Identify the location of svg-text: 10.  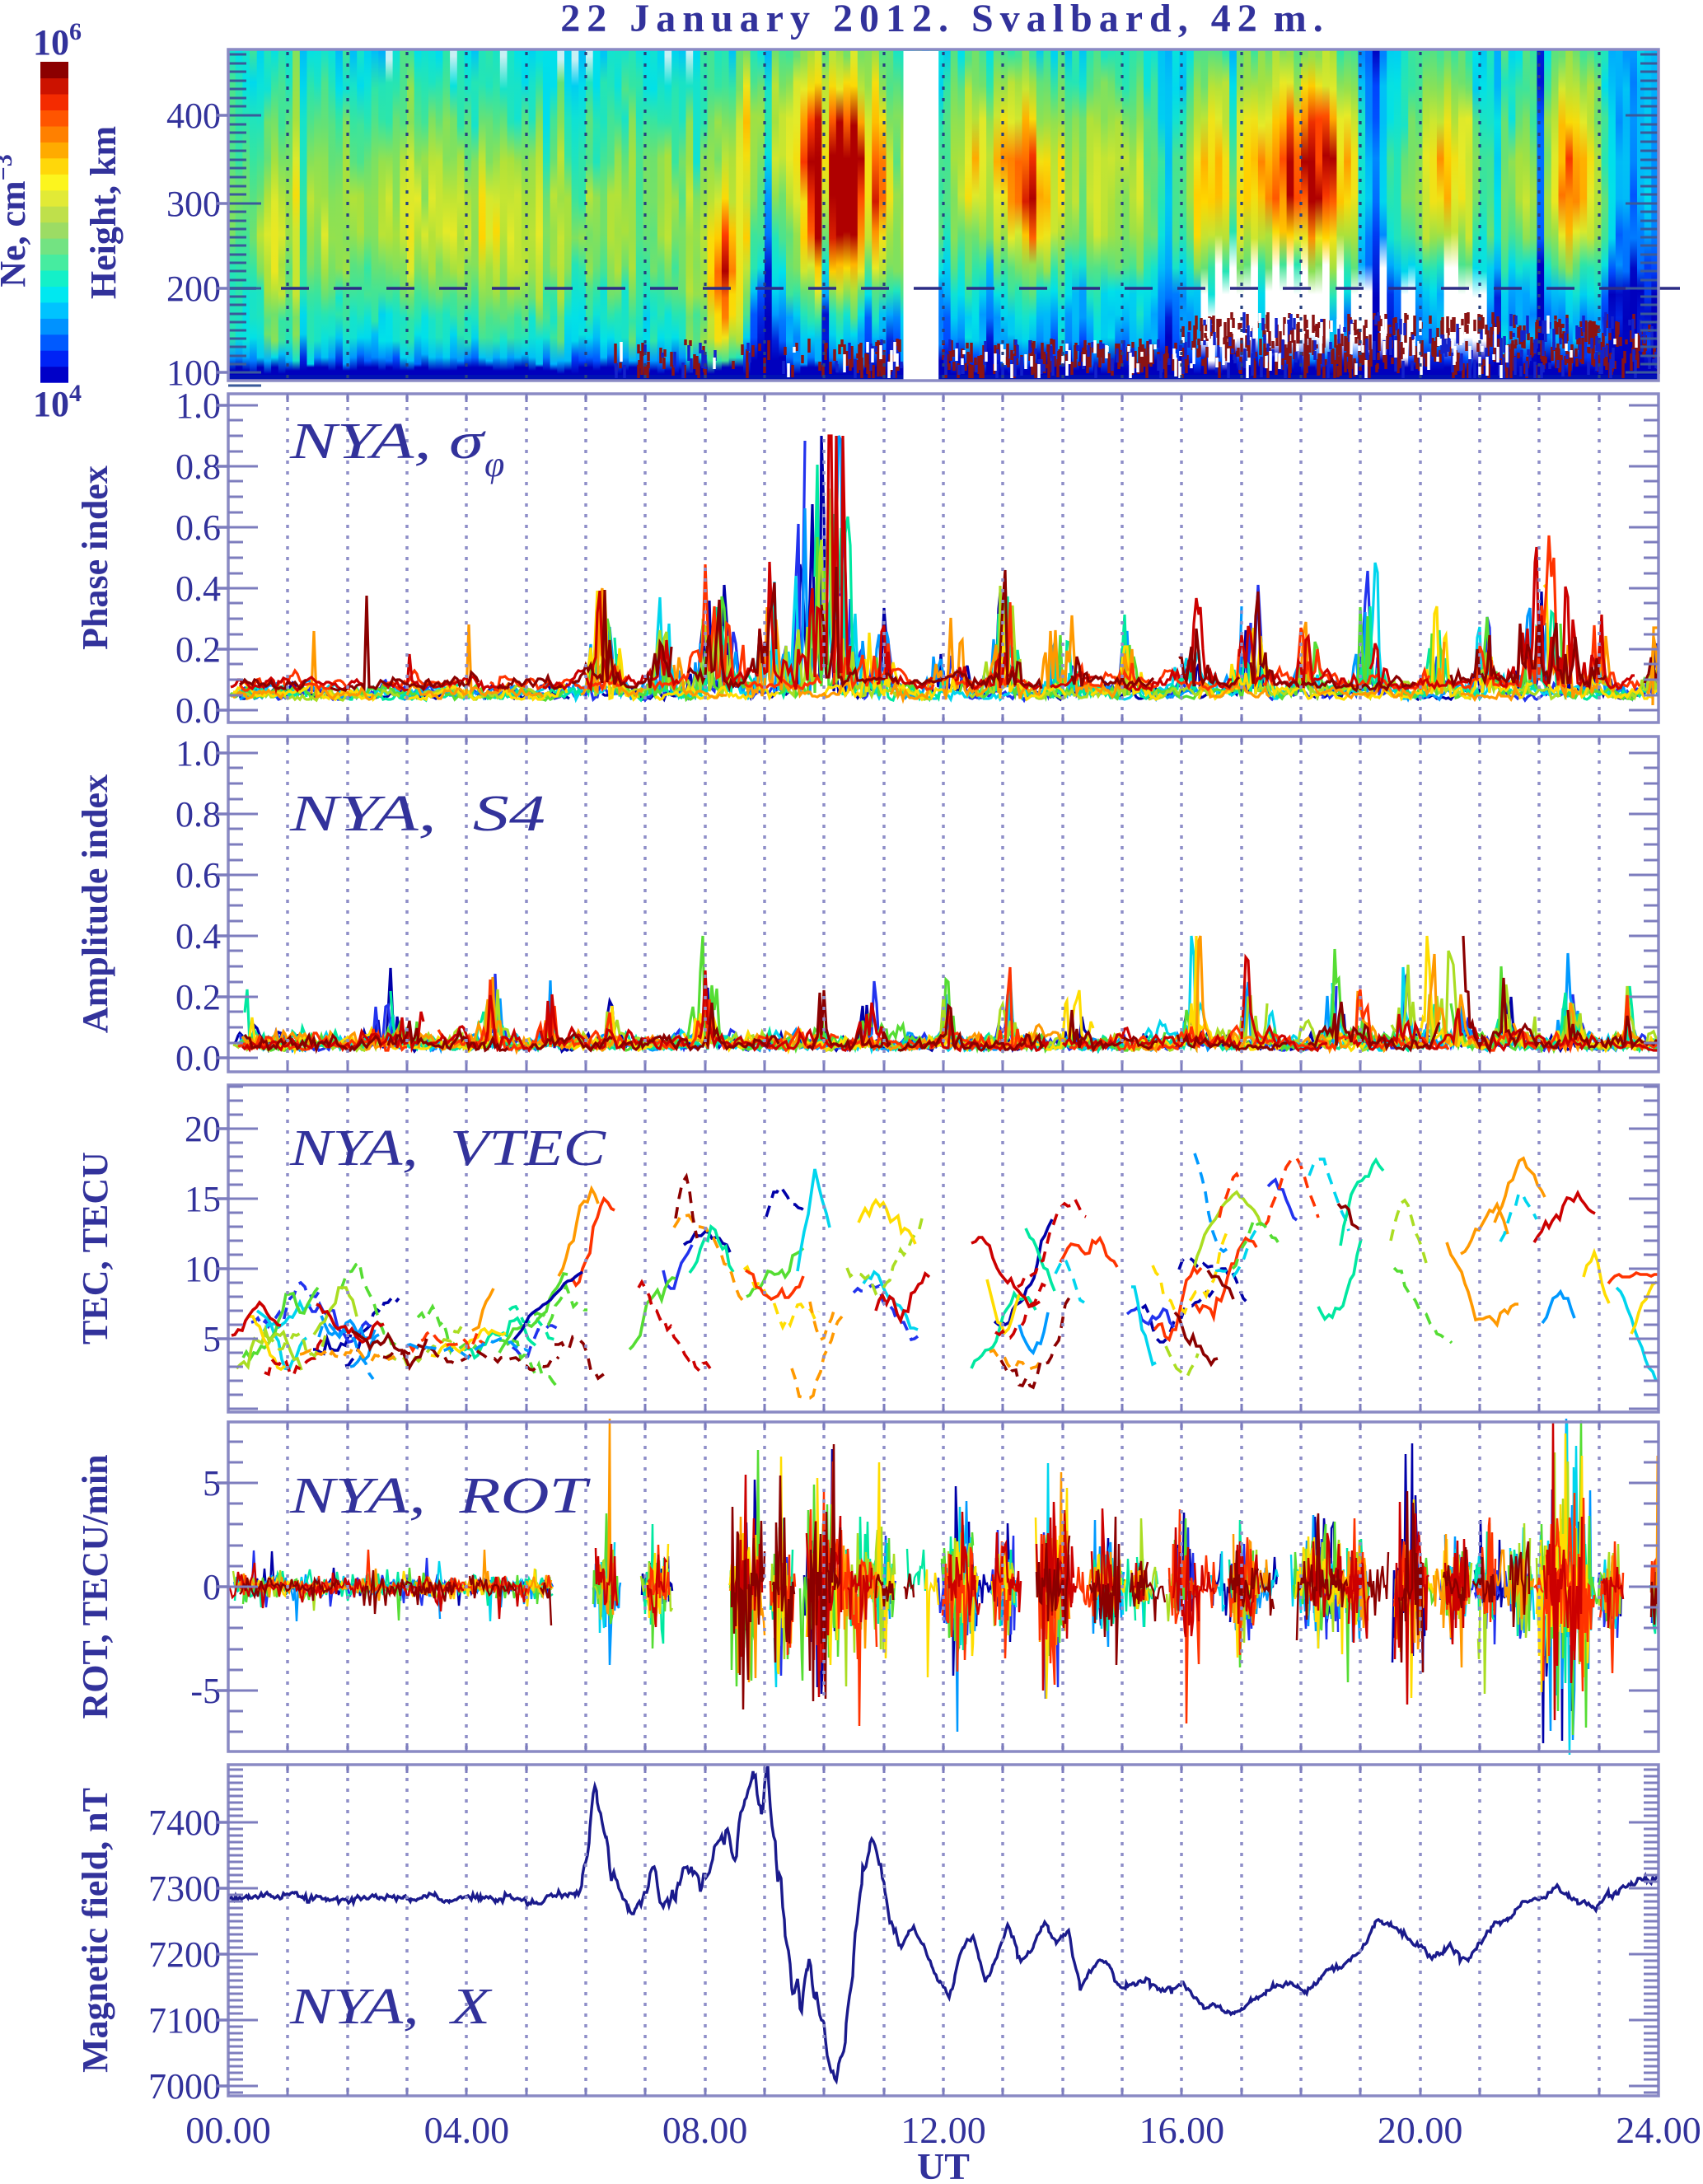
(203, 1269).